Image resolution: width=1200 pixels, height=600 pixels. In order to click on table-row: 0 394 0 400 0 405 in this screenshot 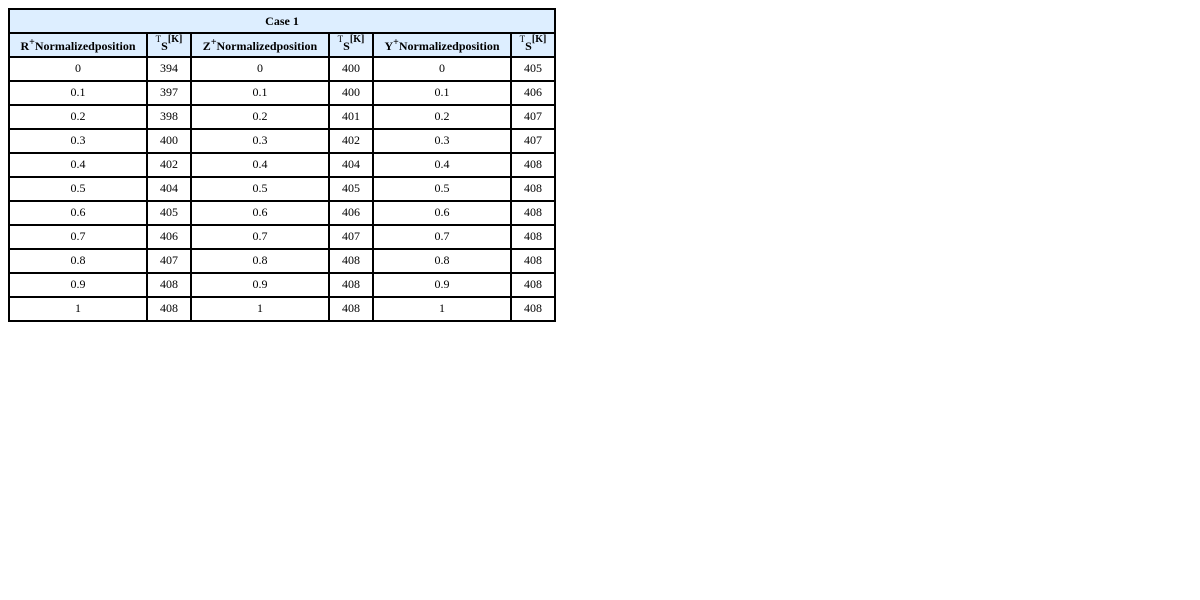, I will do `click(282, 69)`.